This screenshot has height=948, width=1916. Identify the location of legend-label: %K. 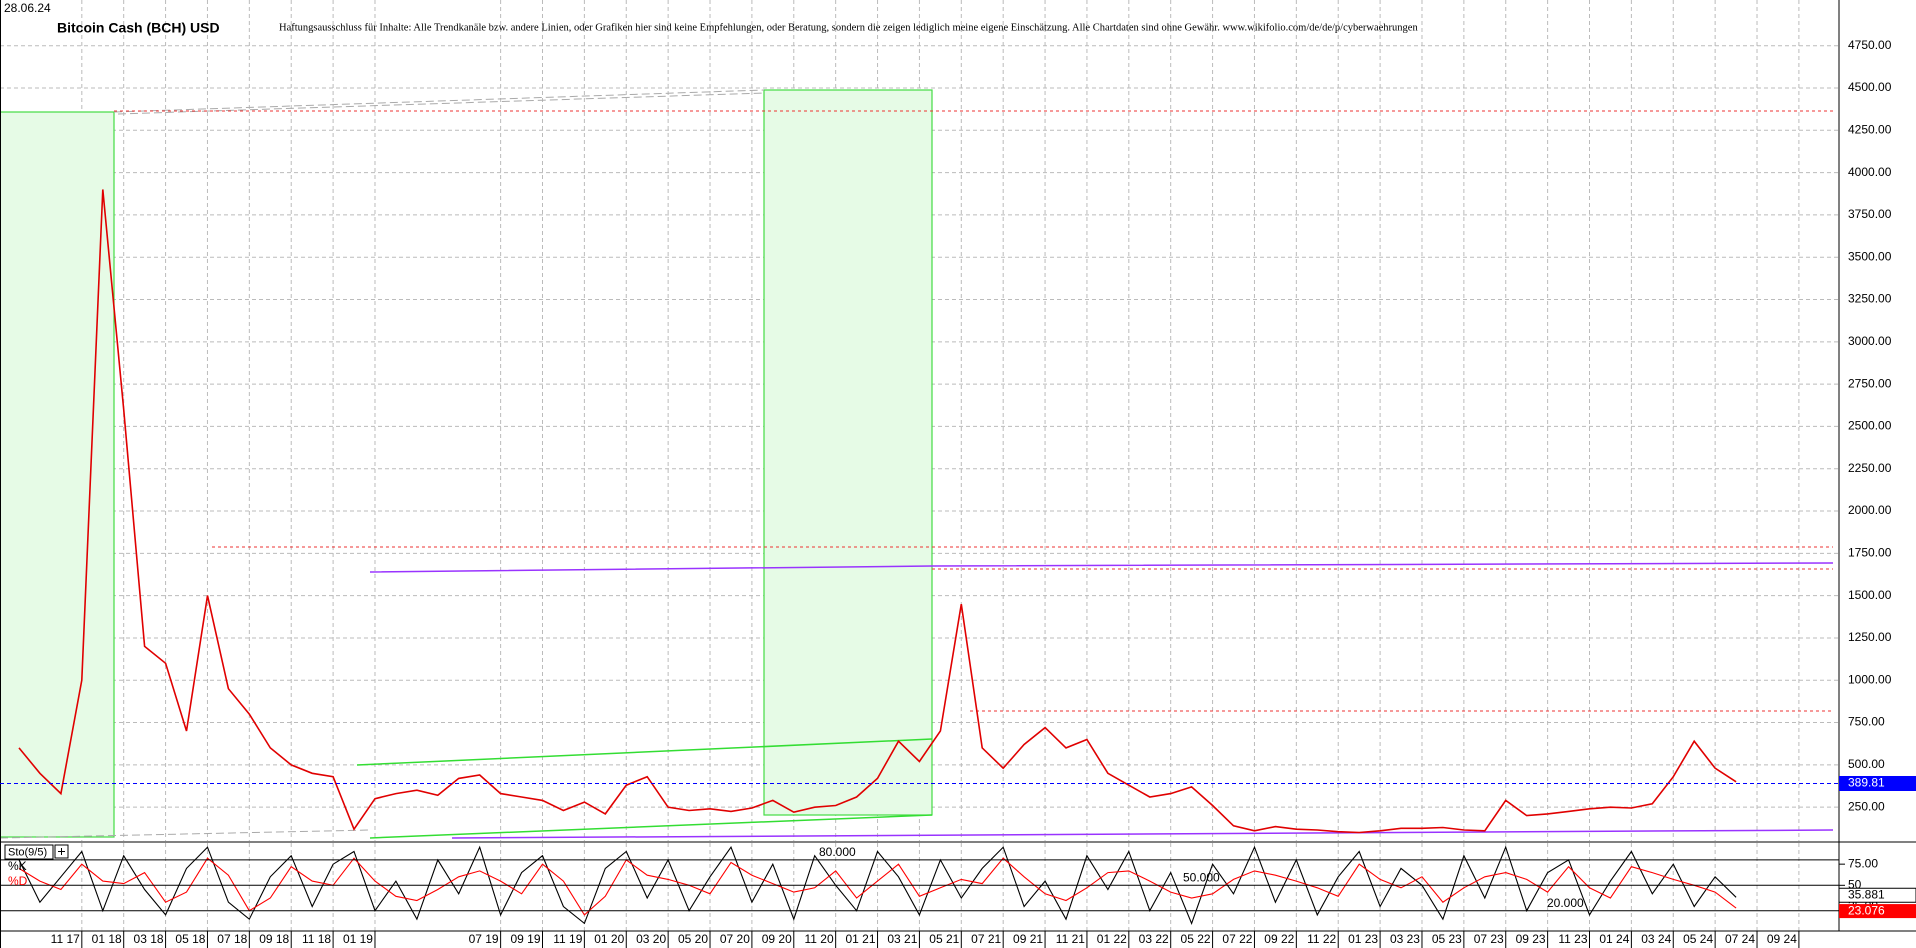
(17, 866).